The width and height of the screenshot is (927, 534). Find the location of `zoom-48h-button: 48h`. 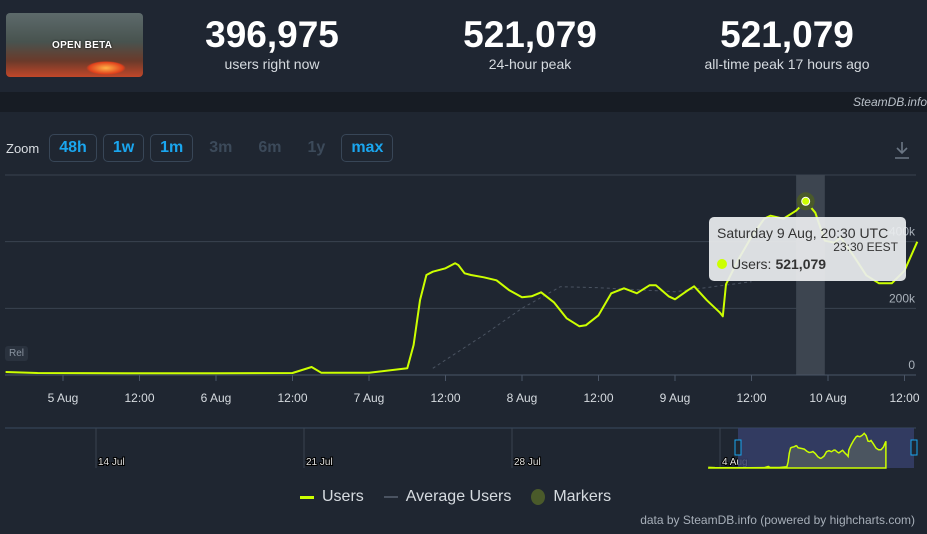

zoom-48h-button: 48h is located at coordinates (73, 148).